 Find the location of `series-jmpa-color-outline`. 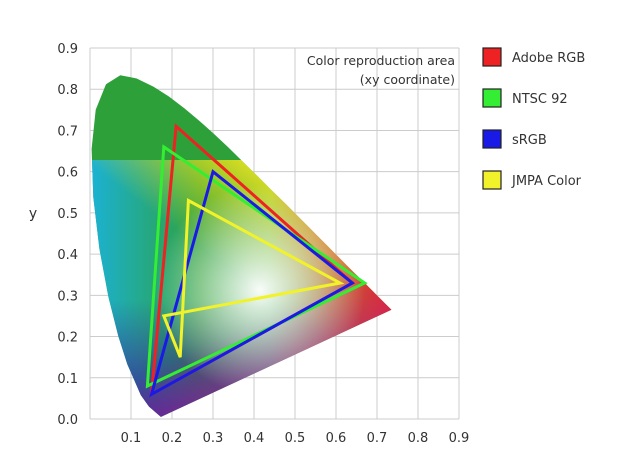

series-jmpa-color-outline is located at coordinates (253, 278).